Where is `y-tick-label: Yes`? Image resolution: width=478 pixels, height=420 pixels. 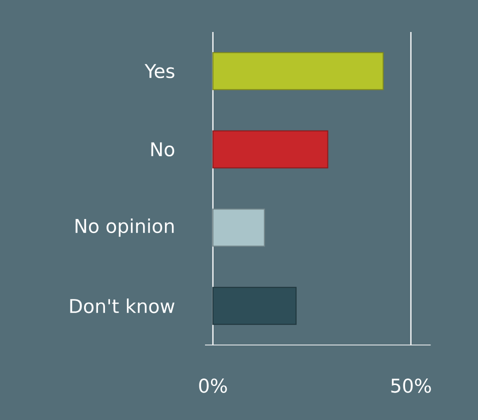 y-tick-label: Yes is located at coordinates (159, 71).